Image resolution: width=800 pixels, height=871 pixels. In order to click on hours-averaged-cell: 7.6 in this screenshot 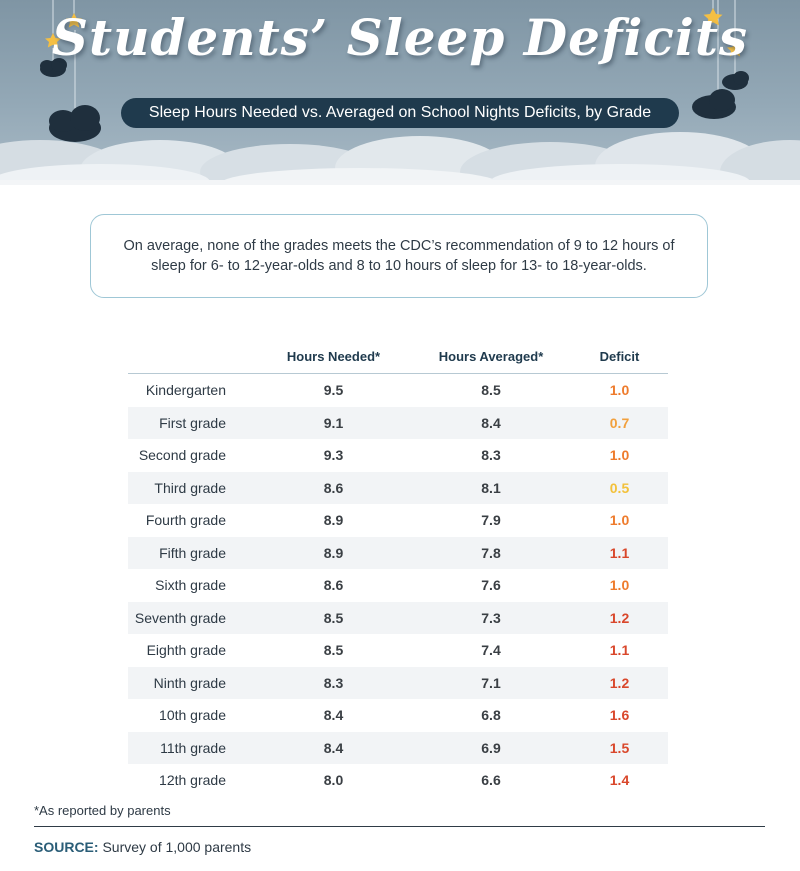, I will do `click(491, 585)`.